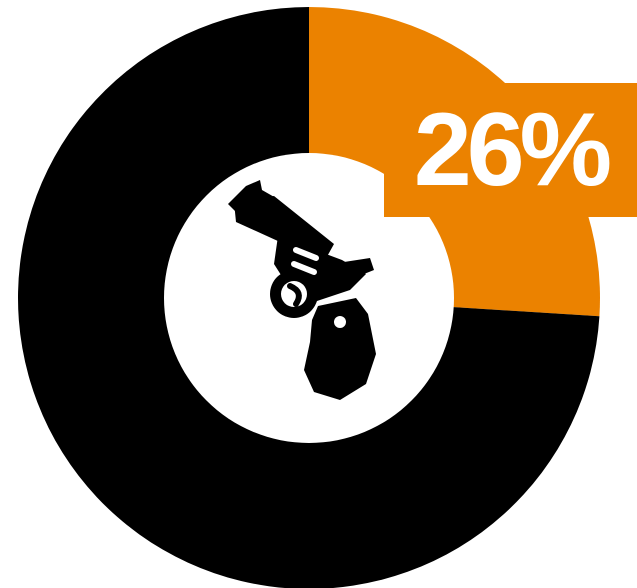 The width and height of the screenshot is (637, 588). Describe the element at coordinates (302, 290) in the screenshot. I see `revolver-icon` at that location.